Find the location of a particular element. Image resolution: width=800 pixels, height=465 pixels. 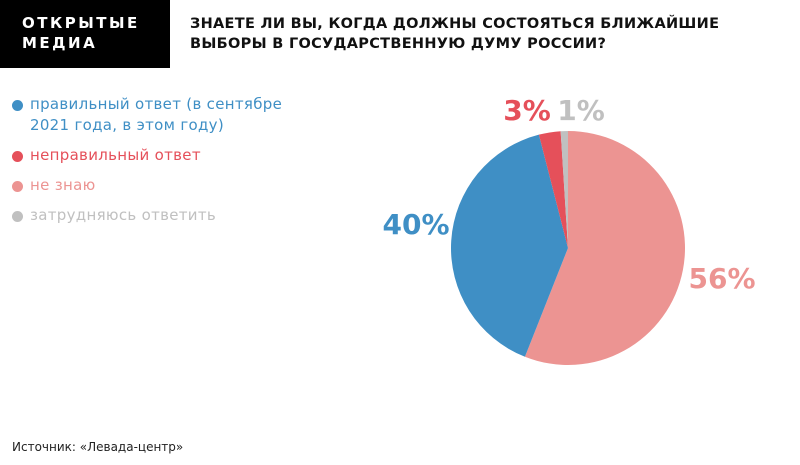

logo: ОТКРЫТЫЕ МЕДИА is located at coordinates (85, 34).